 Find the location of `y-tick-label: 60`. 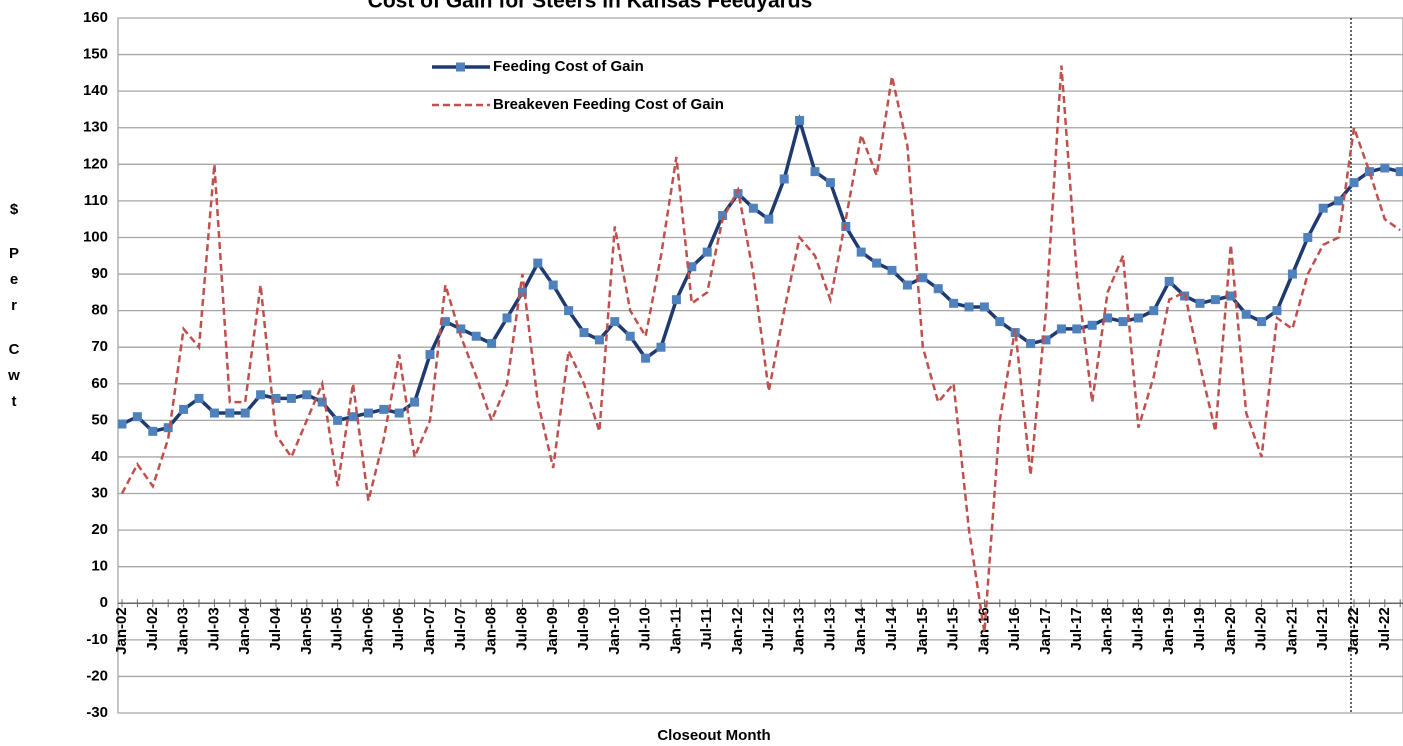

y-tick-label: 60 is located at coordinates (99, 383).